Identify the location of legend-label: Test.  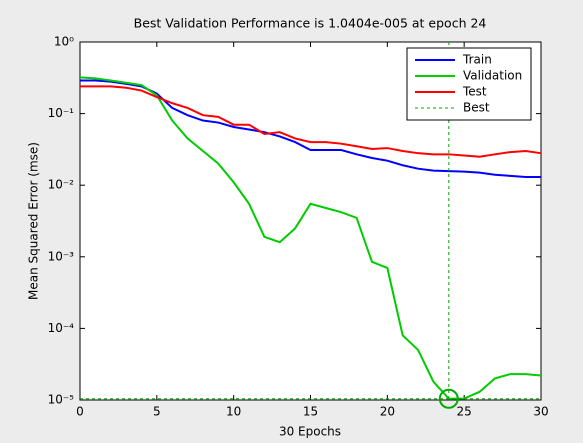
(474, 92).